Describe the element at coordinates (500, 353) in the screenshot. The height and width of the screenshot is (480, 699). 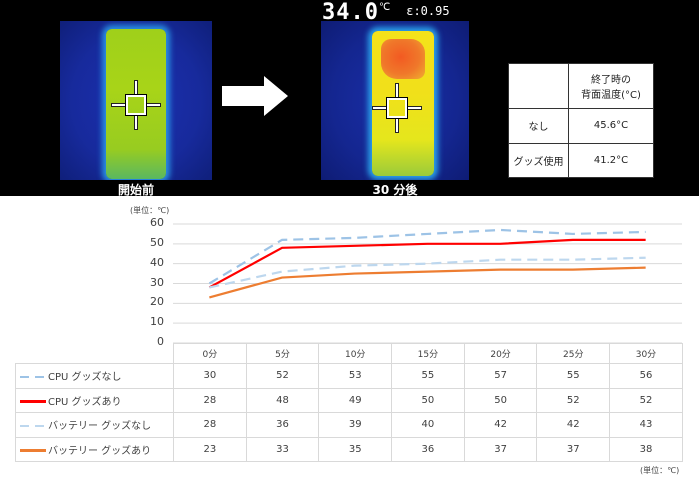
I see `column-header: 20分` at that location.